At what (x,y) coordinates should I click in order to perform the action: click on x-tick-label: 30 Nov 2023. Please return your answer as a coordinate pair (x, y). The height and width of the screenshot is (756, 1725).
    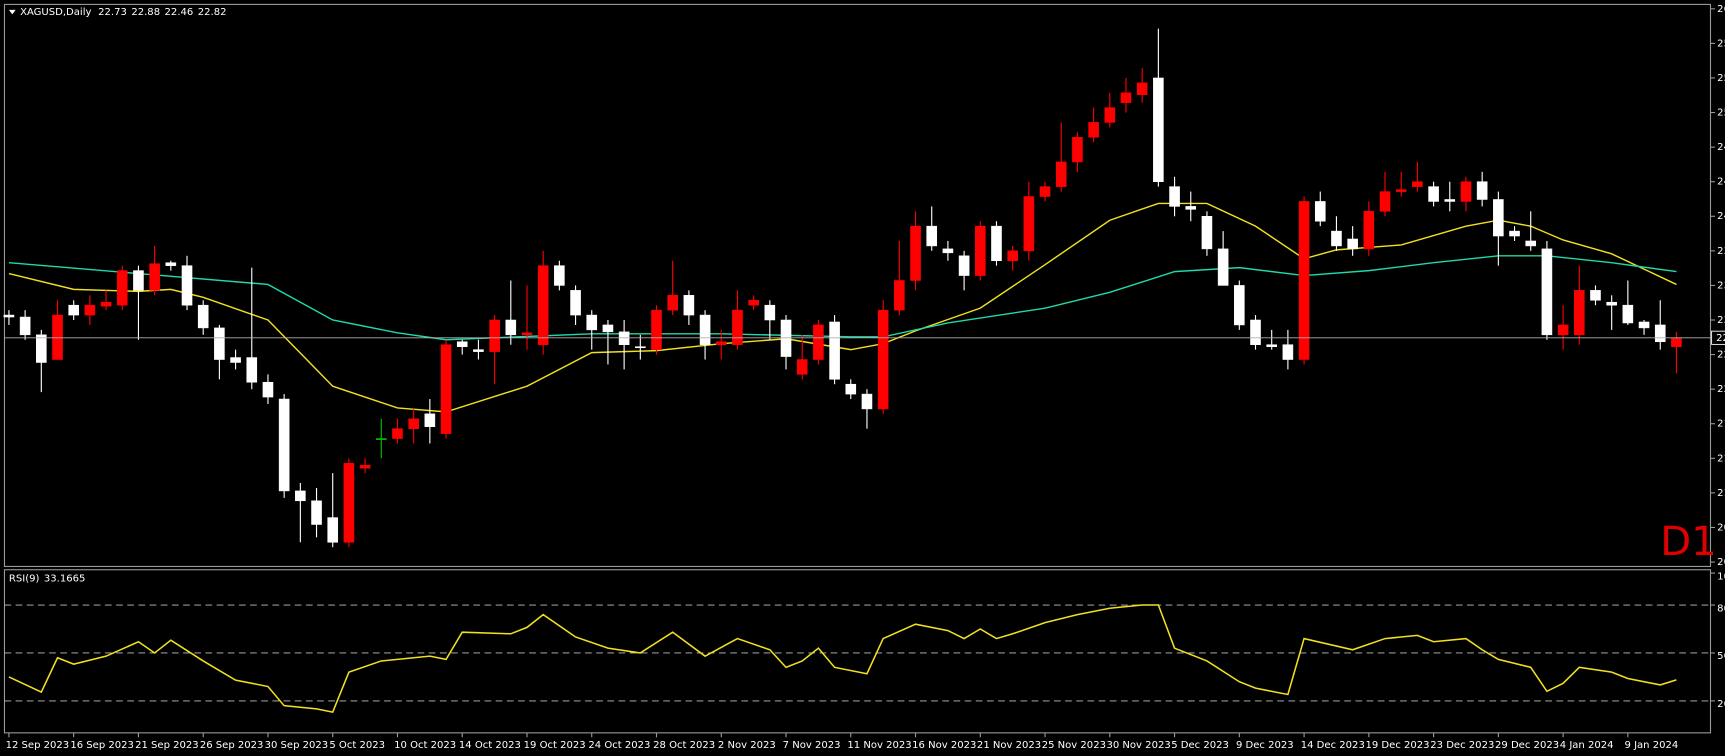
    Looking at the image, I should click on (1138, 745).